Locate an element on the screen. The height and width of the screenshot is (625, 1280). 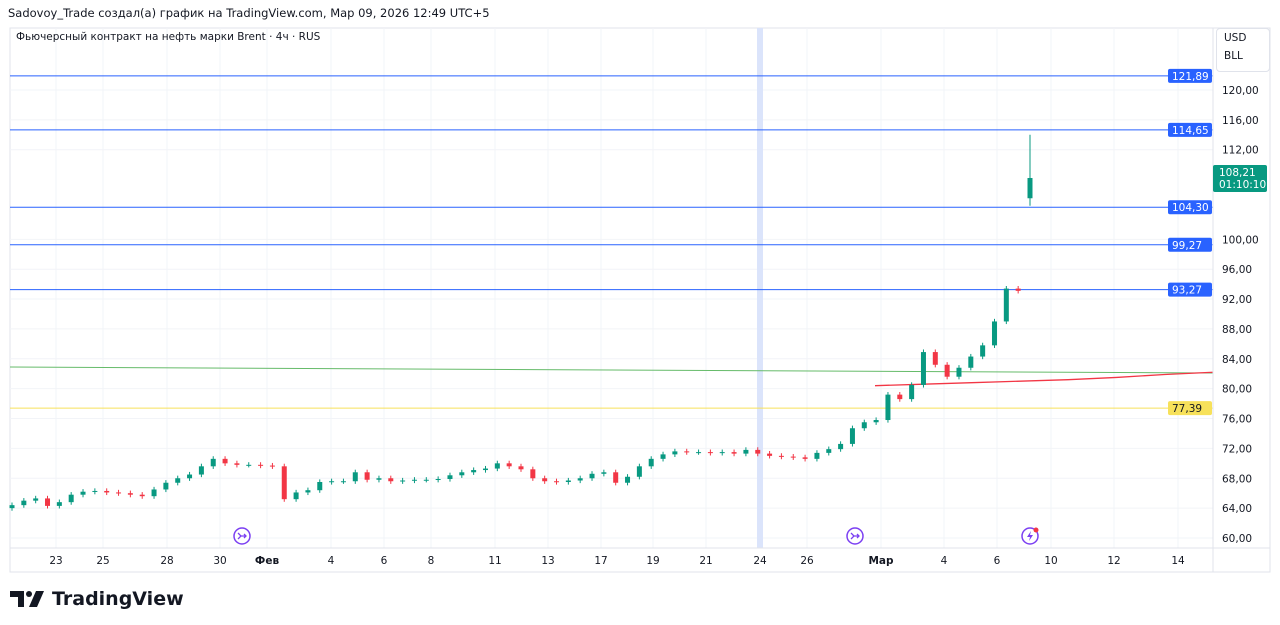
unit-label: BLL is located at coordinates (1233, 56).